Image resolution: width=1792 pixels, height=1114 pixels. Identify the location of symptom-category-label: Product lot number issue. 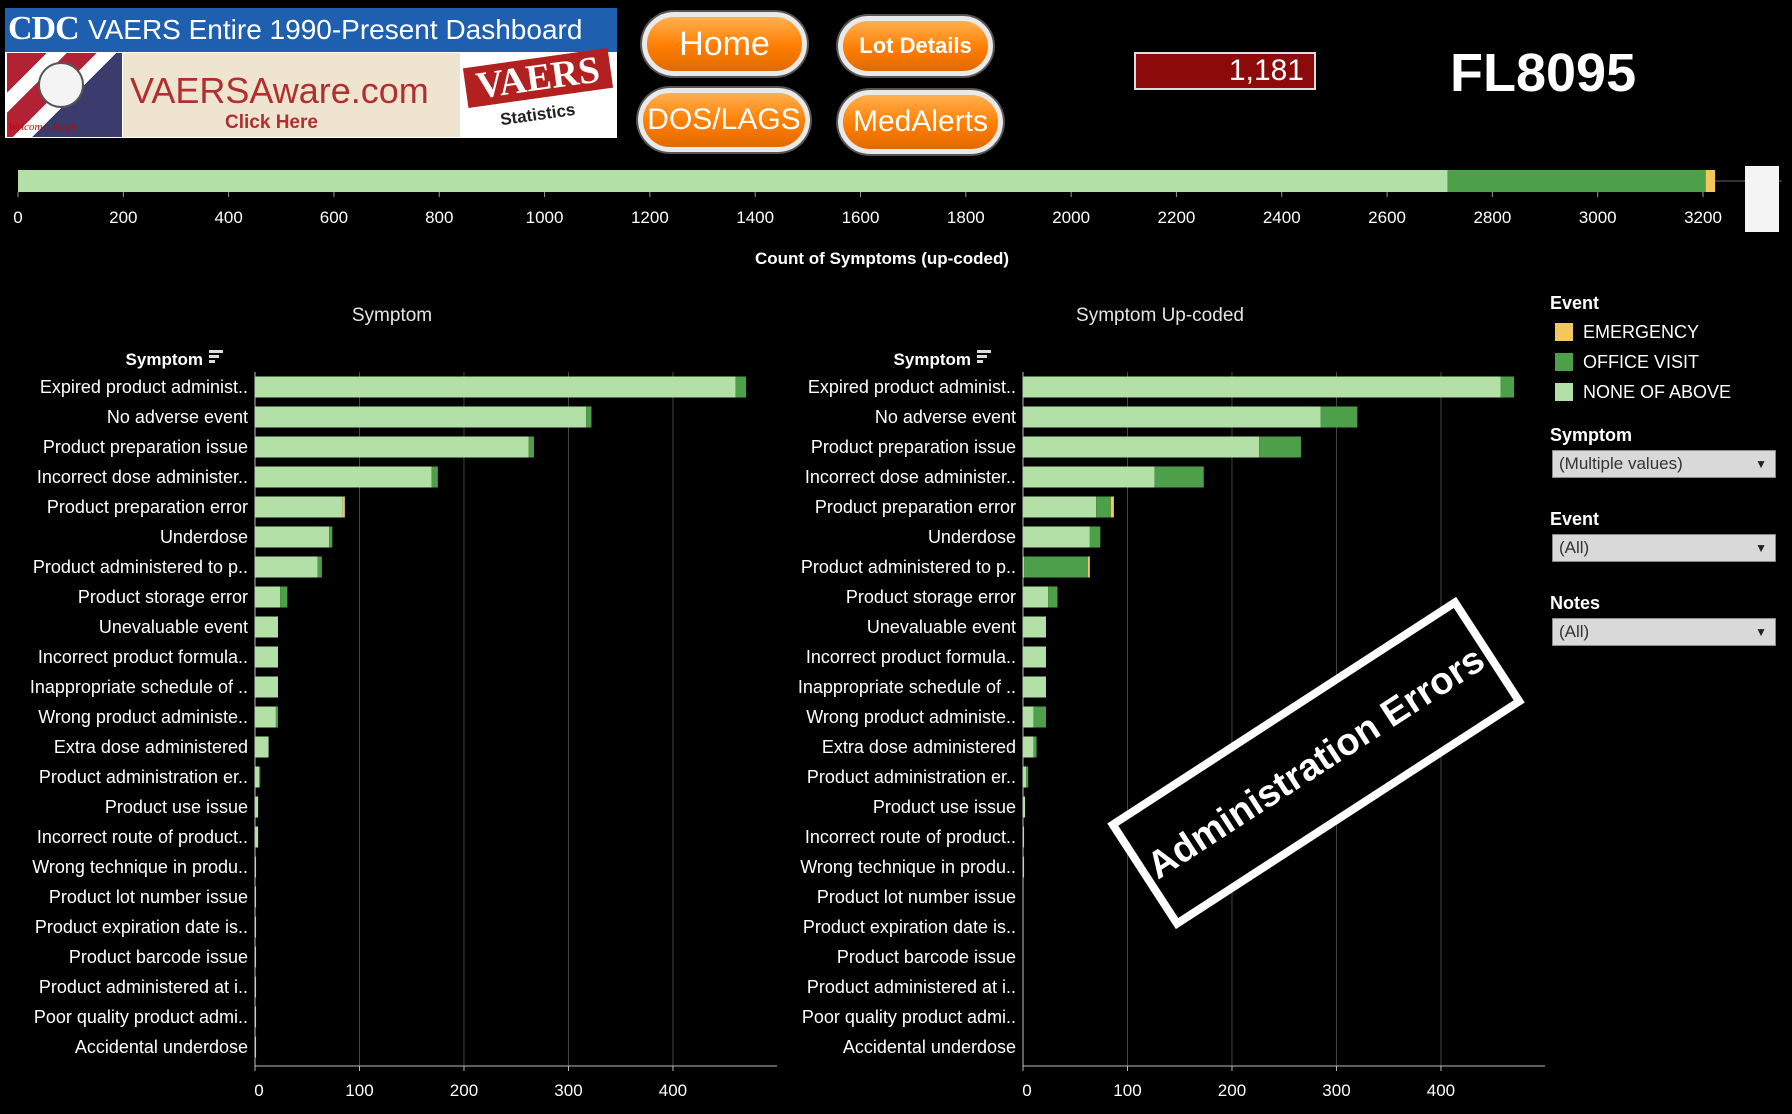
(148, 897).